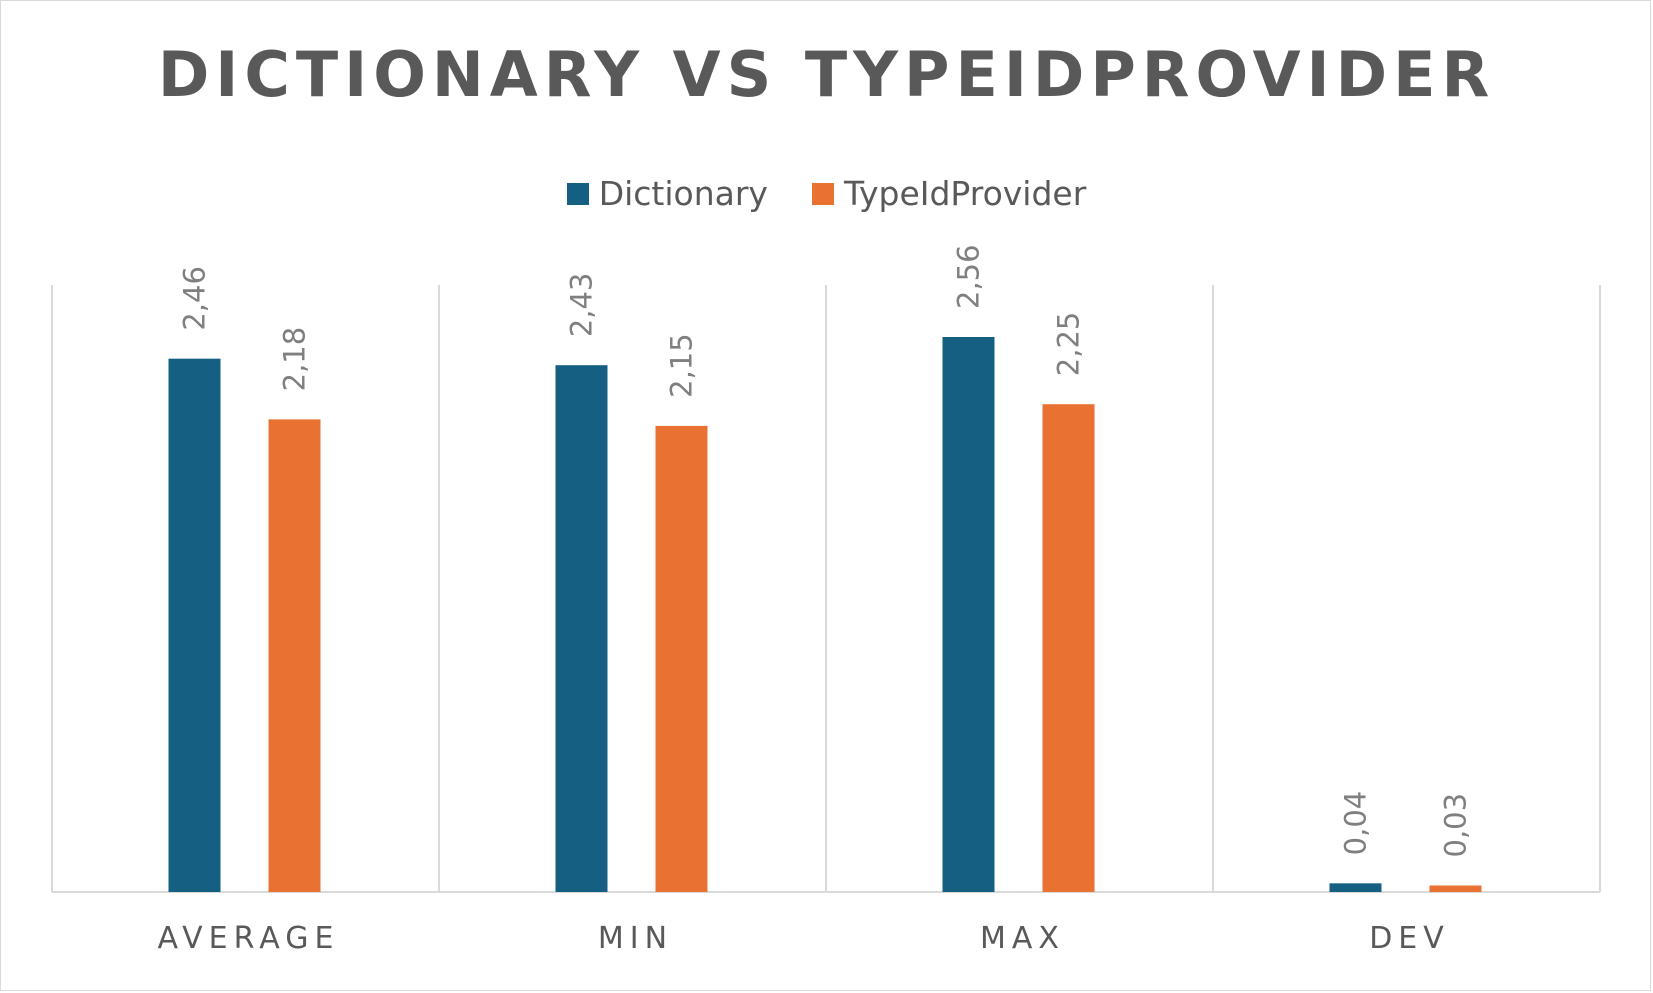 The width and height of the screenshot is (1653, 993). What do you see at coordinates (1022, 938) in the screenshot?
I see `x-tick-label: MAX` at bounding box center [1022, 938].